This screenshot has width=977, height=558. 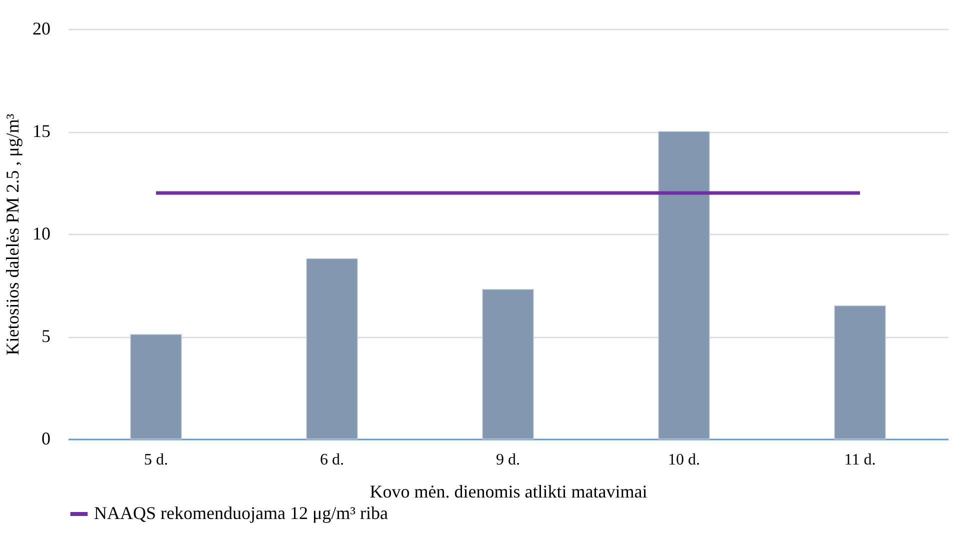 What do you see at coordinates (241, 513) in the screenshot?
I see `legend-label: NAAQS rekomenduojama 12 μg/m³ riba` at bounding box center [241, 513].